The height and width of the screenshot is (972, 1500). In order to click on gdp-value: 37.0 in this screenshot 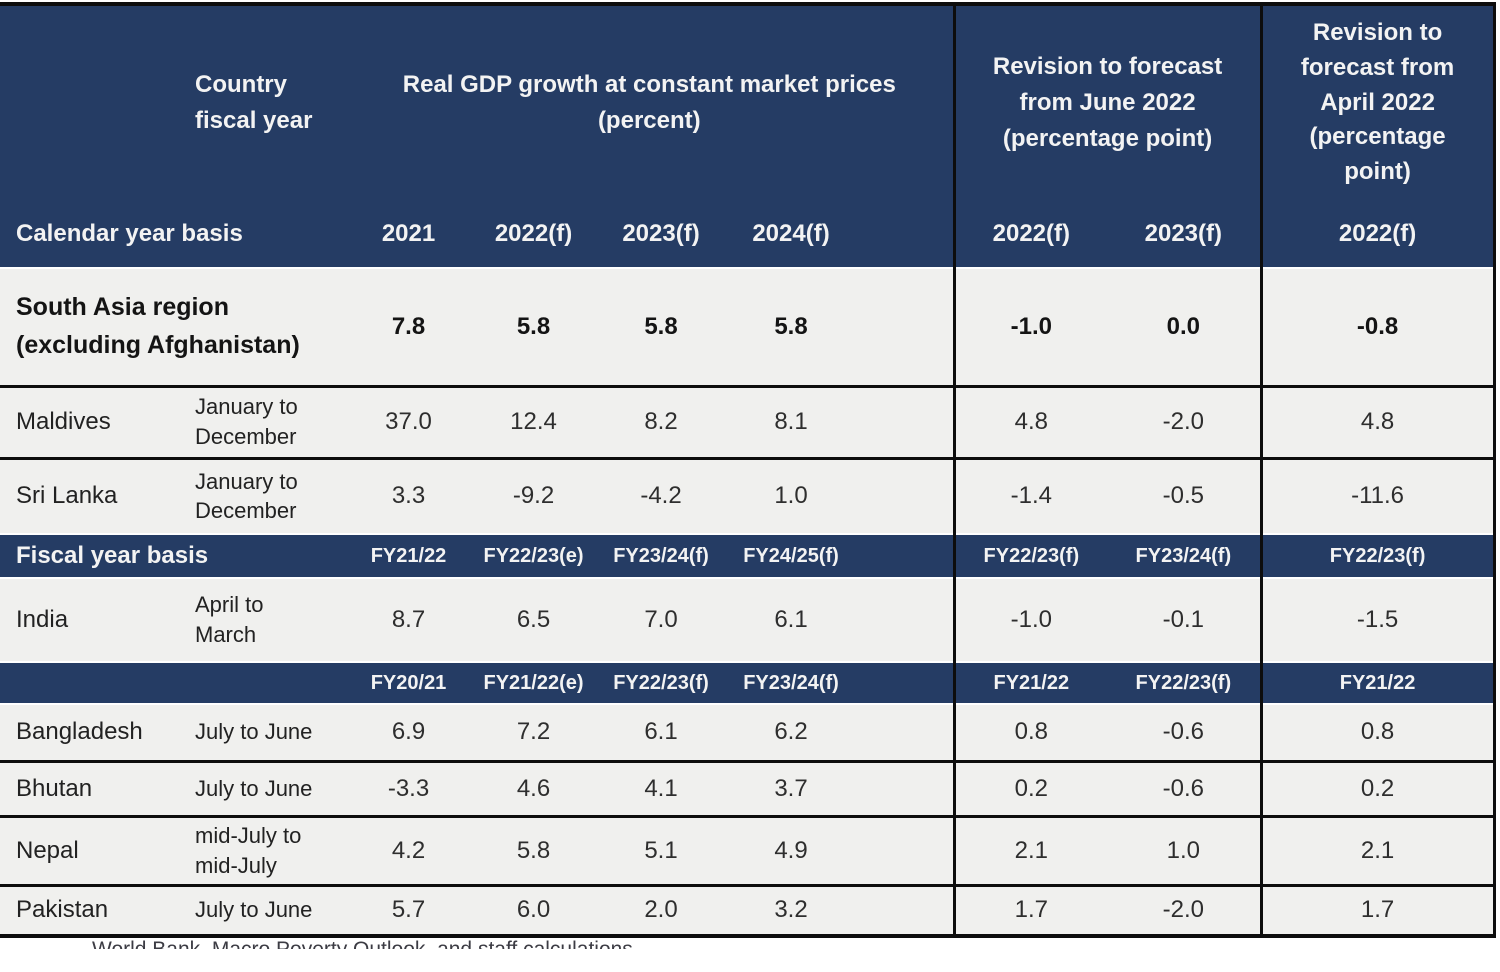, I will do `click(409, 421)`.